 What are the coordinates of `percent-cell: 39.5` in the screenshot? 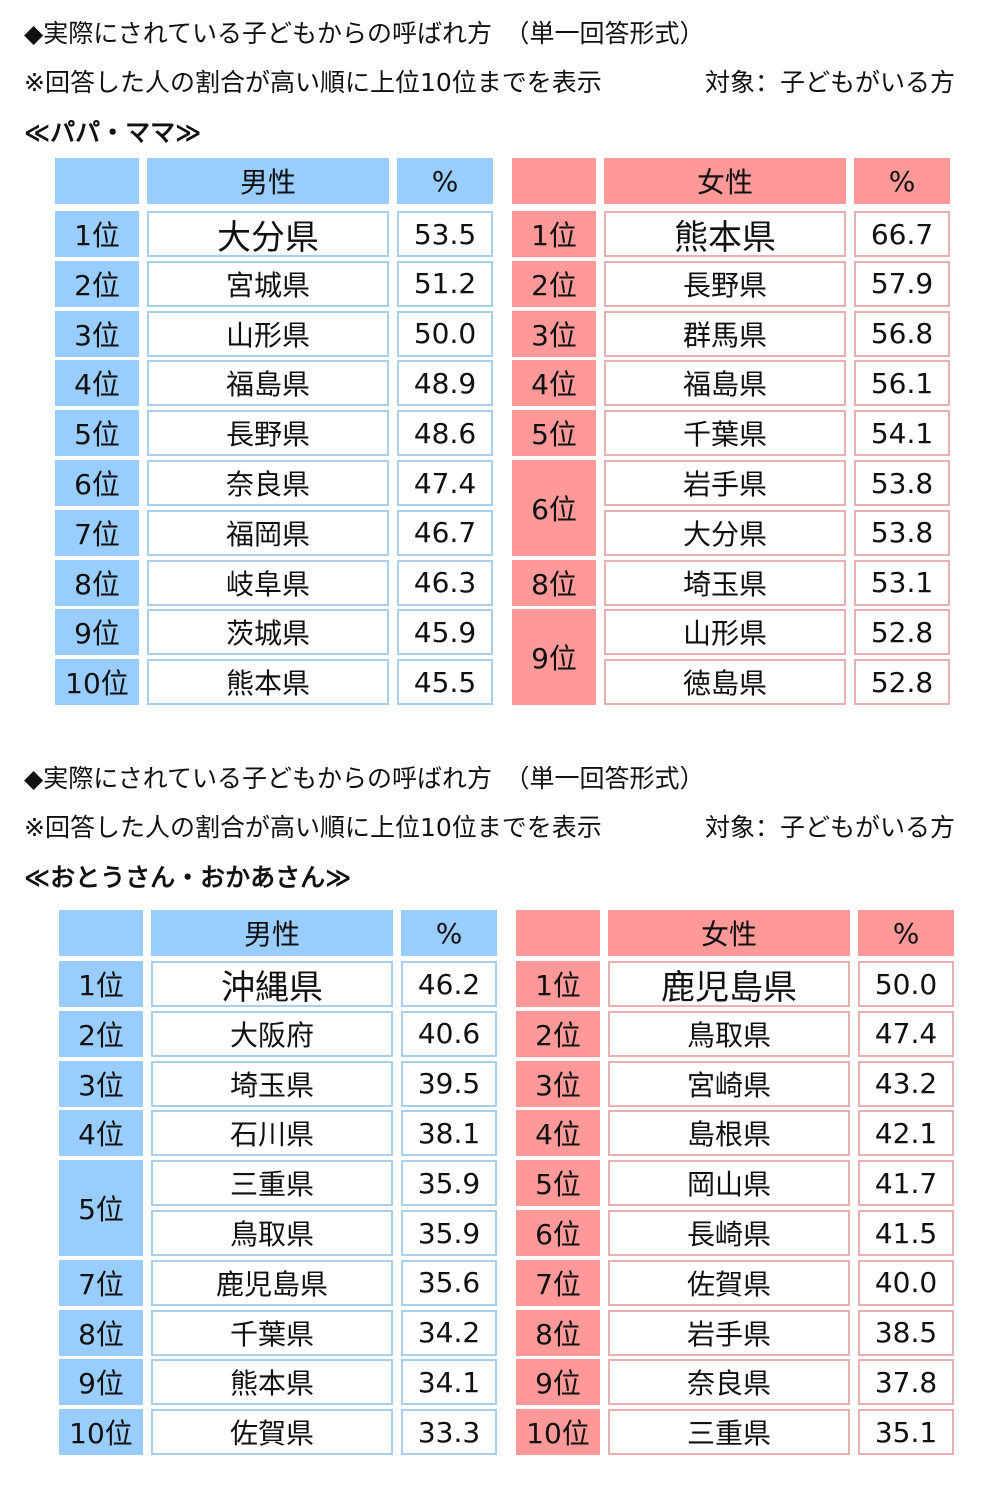 It's located at (449, 1083).